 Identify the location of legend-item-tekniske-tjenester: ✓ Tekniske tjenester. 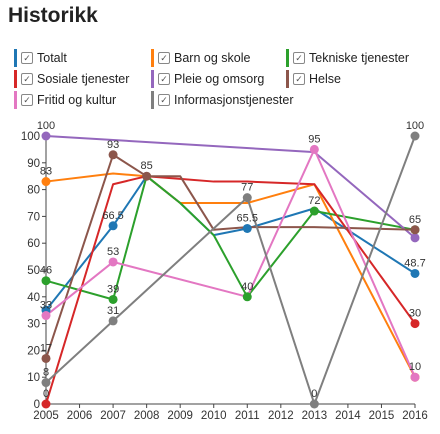
(347, 58).